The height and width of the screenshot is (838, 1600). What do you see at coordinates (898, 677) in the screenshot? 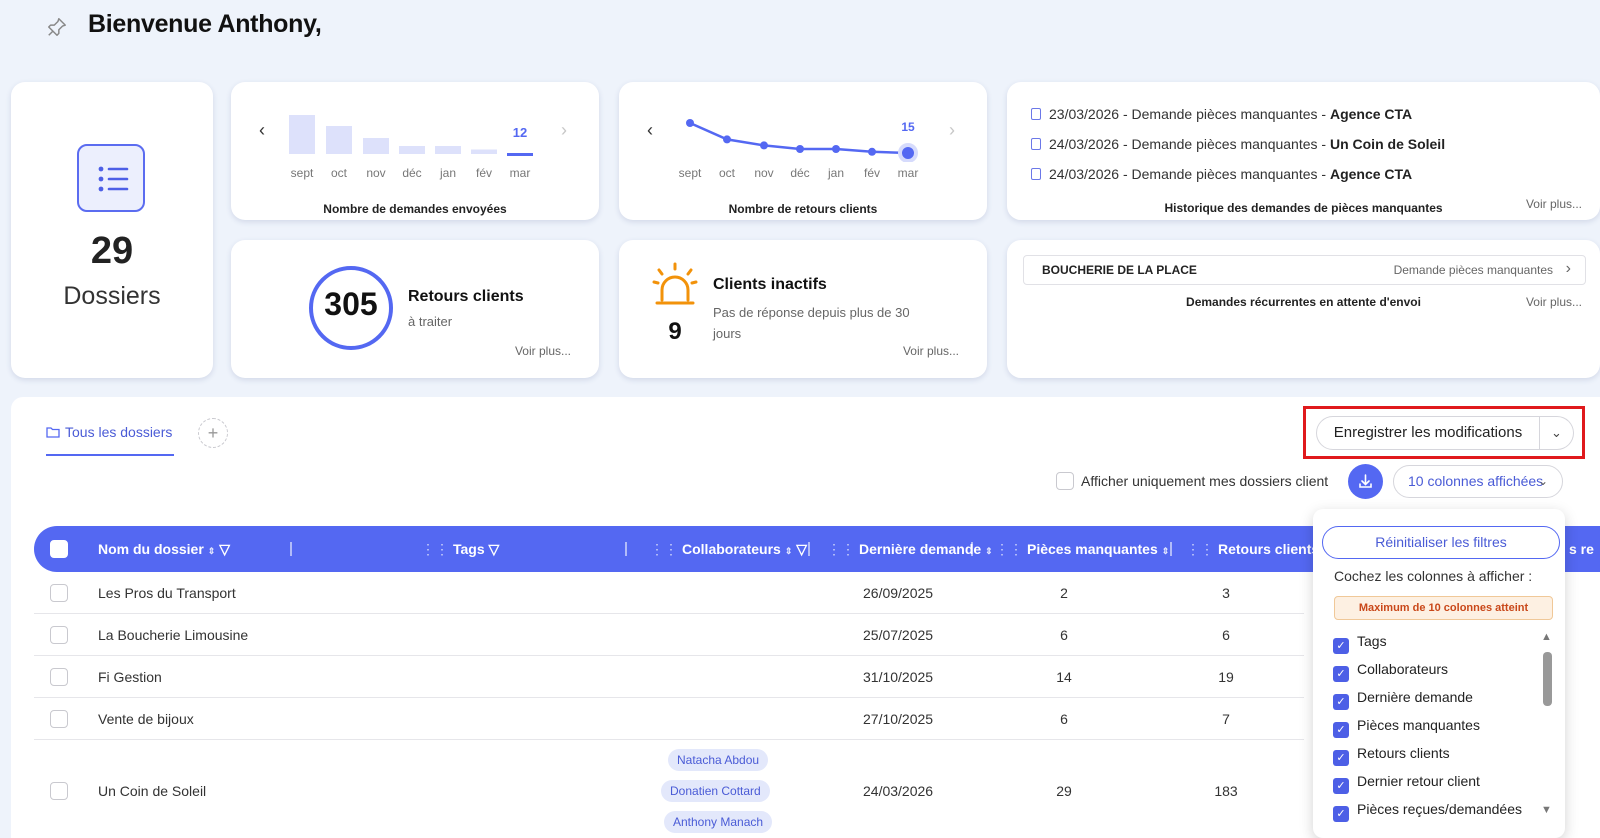
I see `derniere-demande: 31/10/2025` at bounding box center [898, 677].